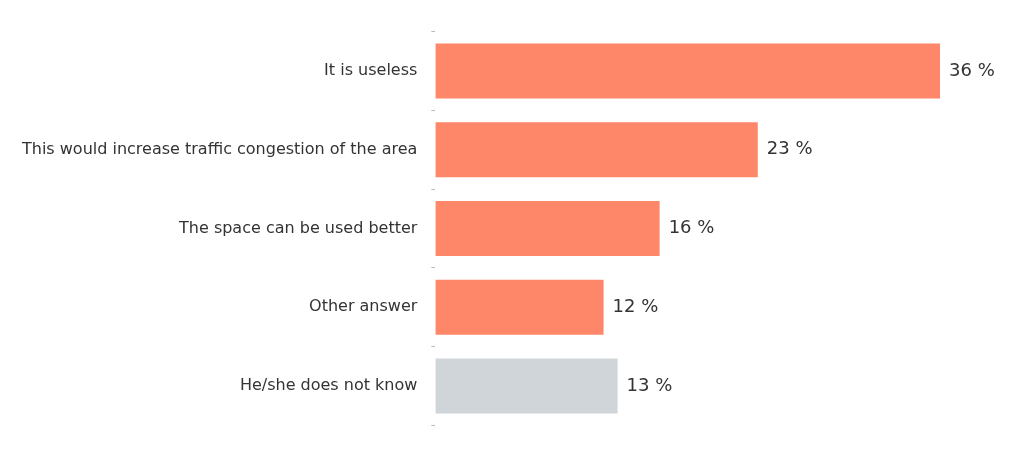 The height and width of the screenshot is (457, 1010). What do you see at coordinates (635, 305) in the screenshot?
I see `data-label: 12 %` at bounding box center [635, 305].